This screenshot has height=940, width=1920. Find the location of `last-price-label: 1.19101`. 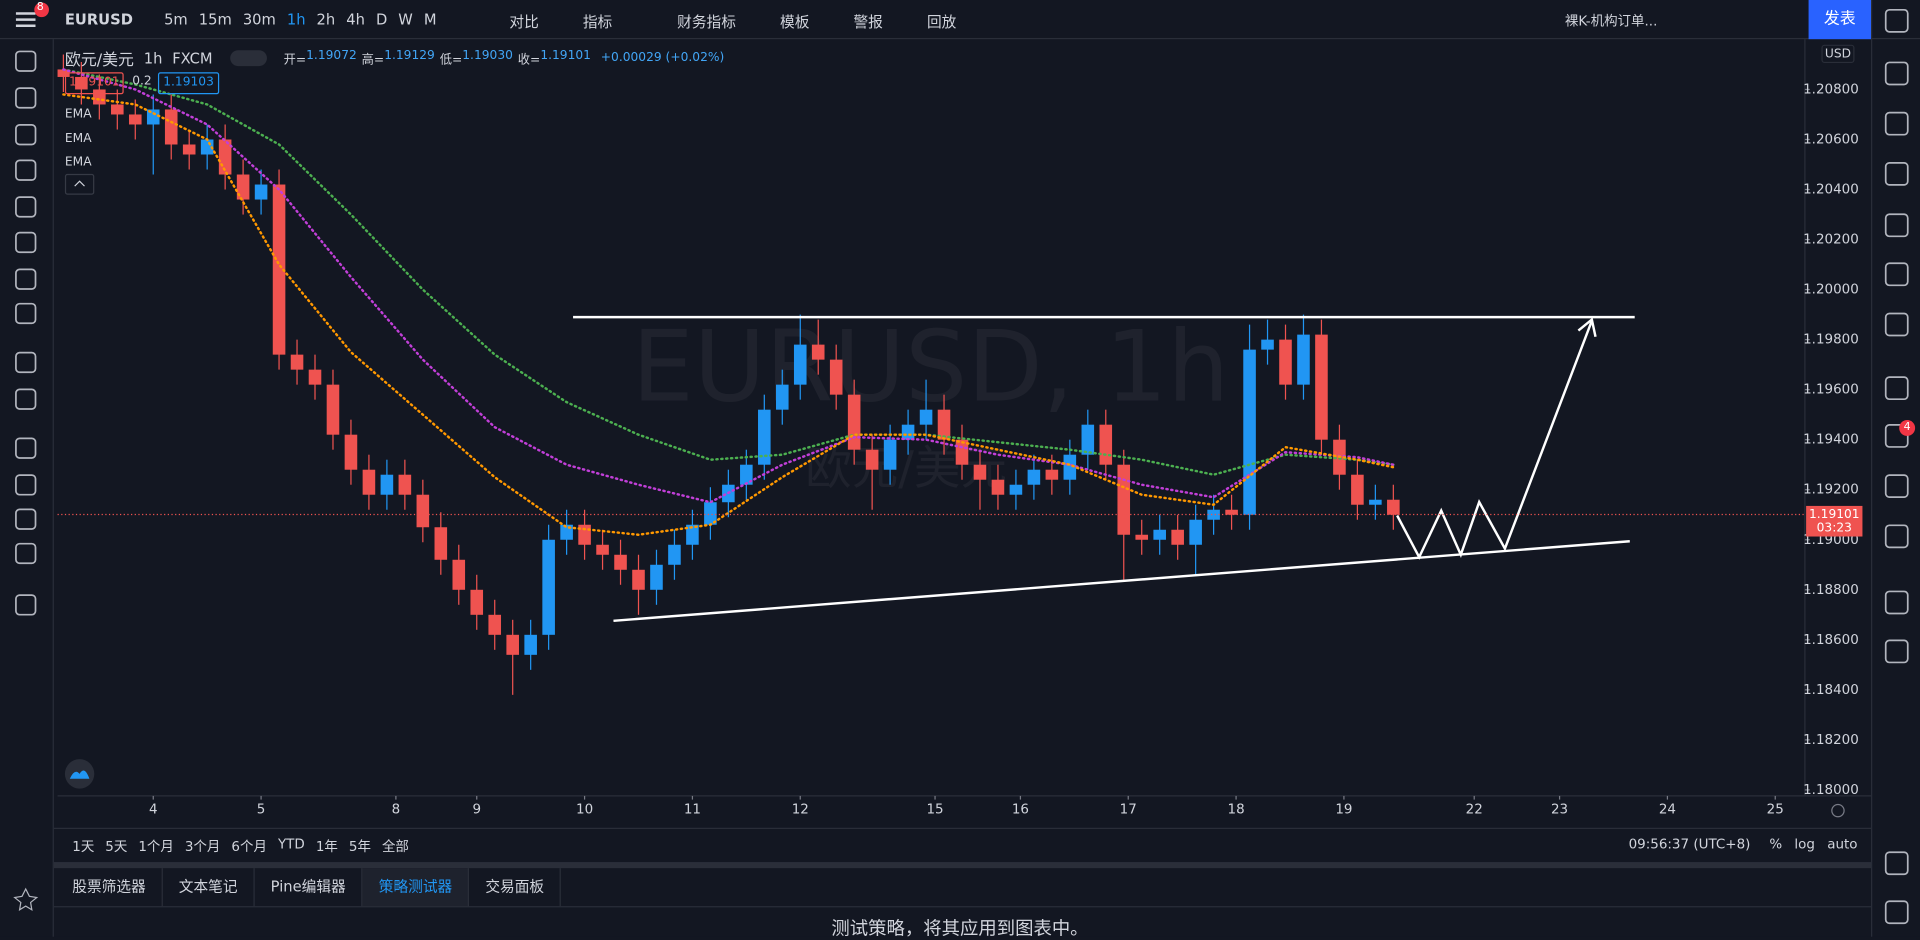

last-price-label: 1.19101 is located at coordinates (1834, 514).